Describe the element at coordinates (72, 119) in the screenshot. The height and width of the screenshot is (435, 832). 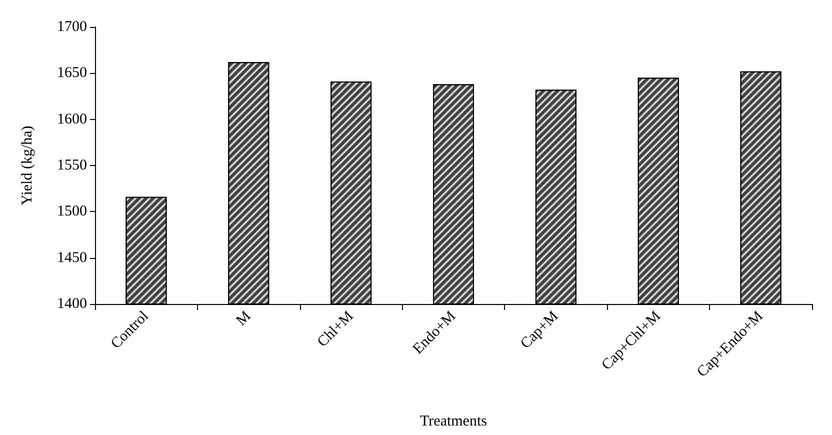
I see `y-tick-label: 1600` at that location.